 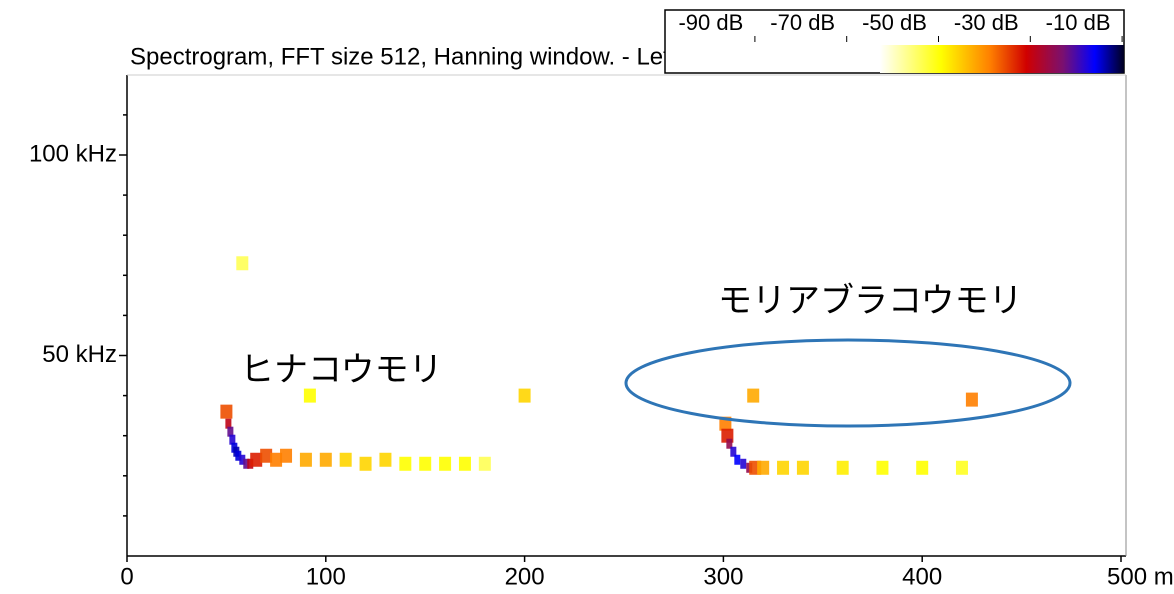 What do you see at coordinates (73, 153) in the screenshot?
I see `y-tick-label: 100 kHz` at bounding box center [73, 153].